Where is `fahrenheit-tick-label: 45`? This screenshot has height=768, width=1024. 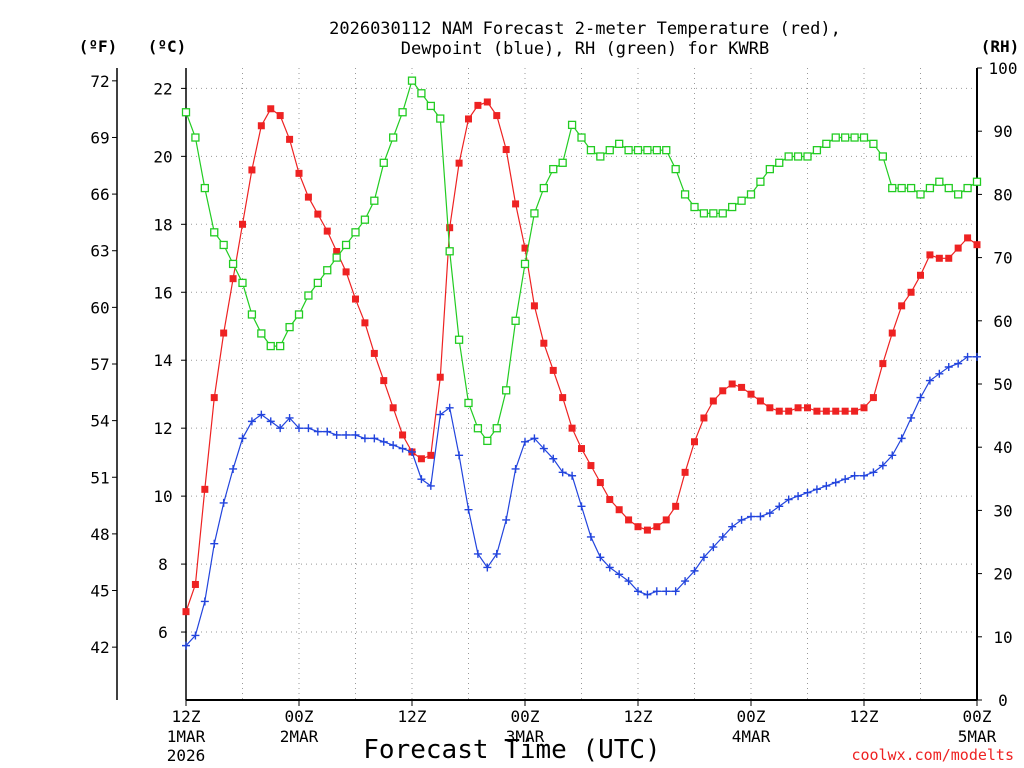 fahrenheit-tick-label: 45 is located at coordinates (99, 591).